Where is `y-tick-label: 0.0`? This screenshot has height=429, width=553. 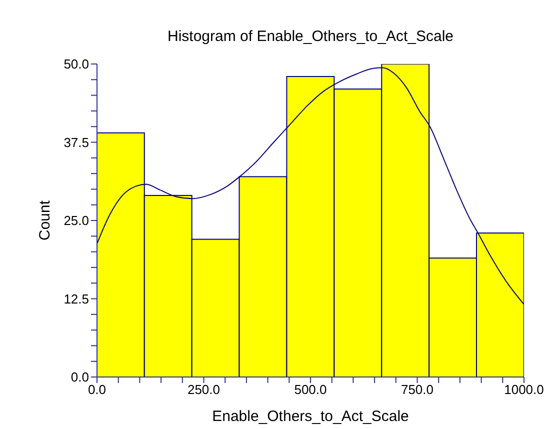 y-tick-label: 0.0 is located at coordinates (79, 377).